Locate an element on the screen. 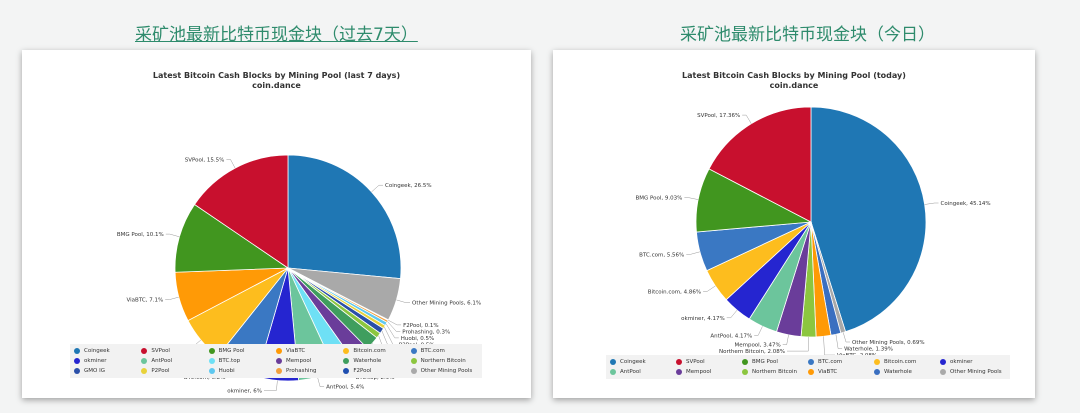  legend-item: GMO IG is located at coordinates (107, 371).